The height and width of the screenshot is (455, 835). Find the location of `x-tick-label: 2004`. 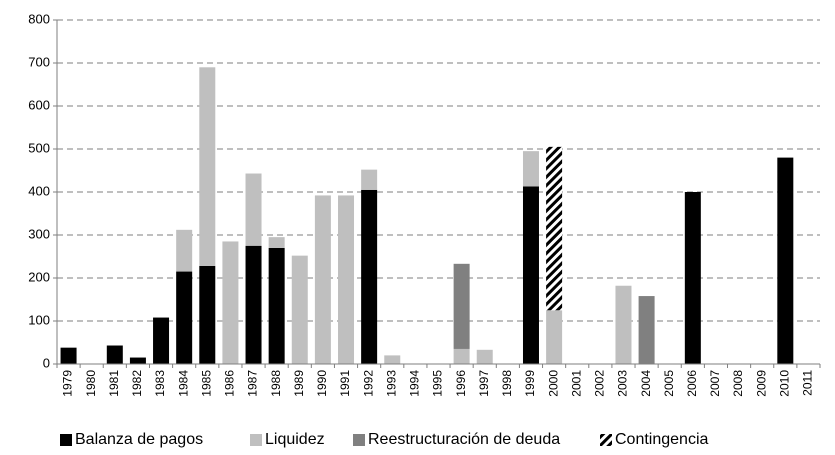

x-tick-label: 2004 is located at coordinates (646, 383).